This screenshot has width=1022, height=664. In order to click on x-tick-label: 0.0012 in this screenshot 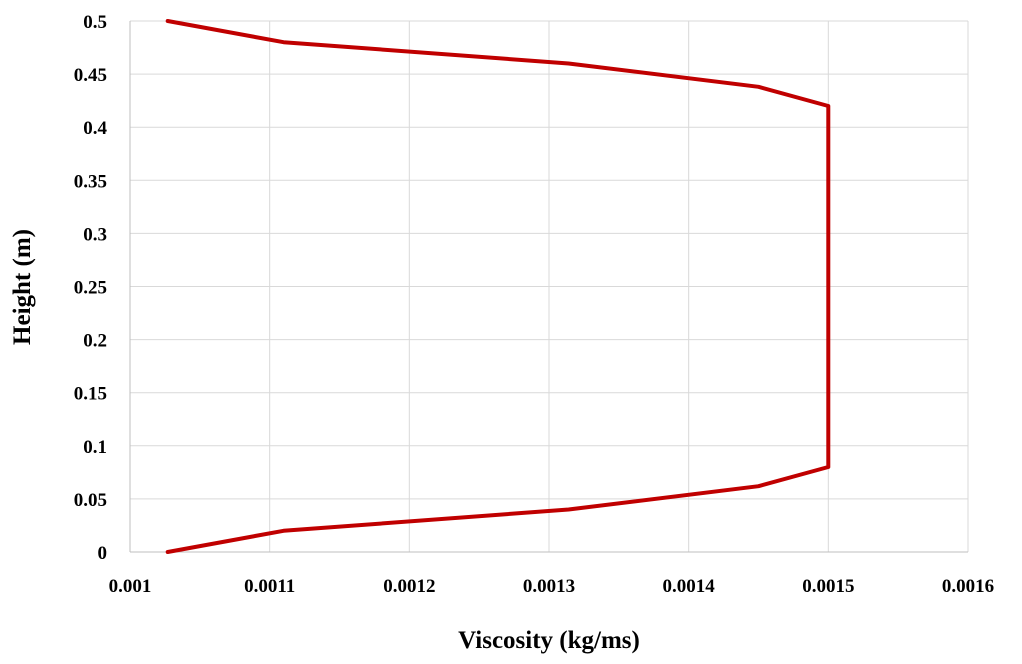, I will do `click(409, 586)`.